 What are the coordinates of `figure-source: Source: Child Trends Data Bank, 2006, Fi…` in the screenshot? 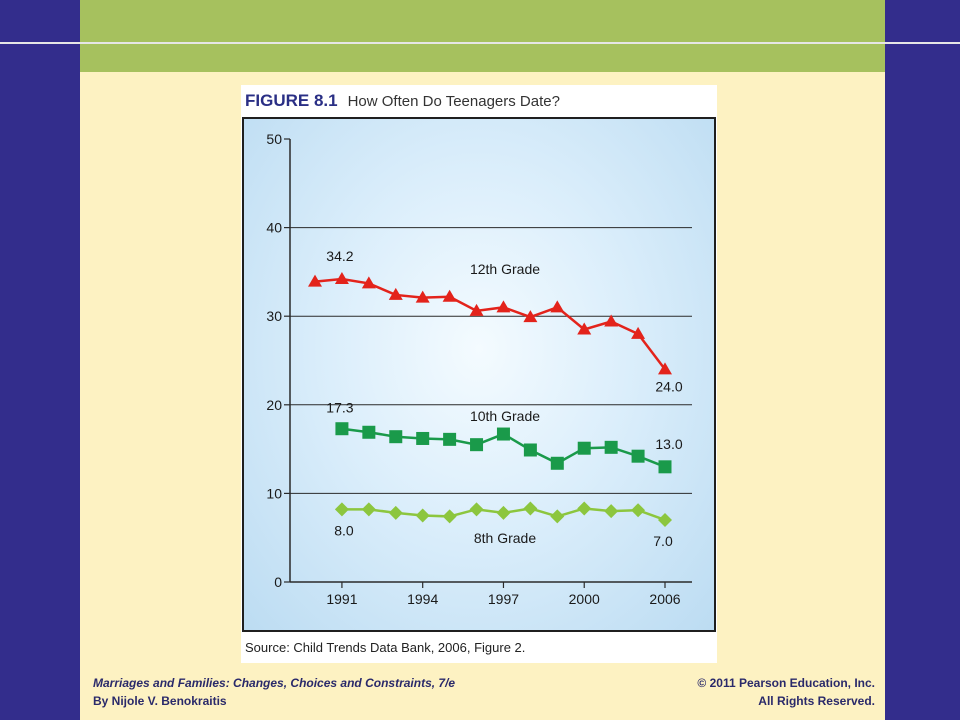 It's located at (385, 647).